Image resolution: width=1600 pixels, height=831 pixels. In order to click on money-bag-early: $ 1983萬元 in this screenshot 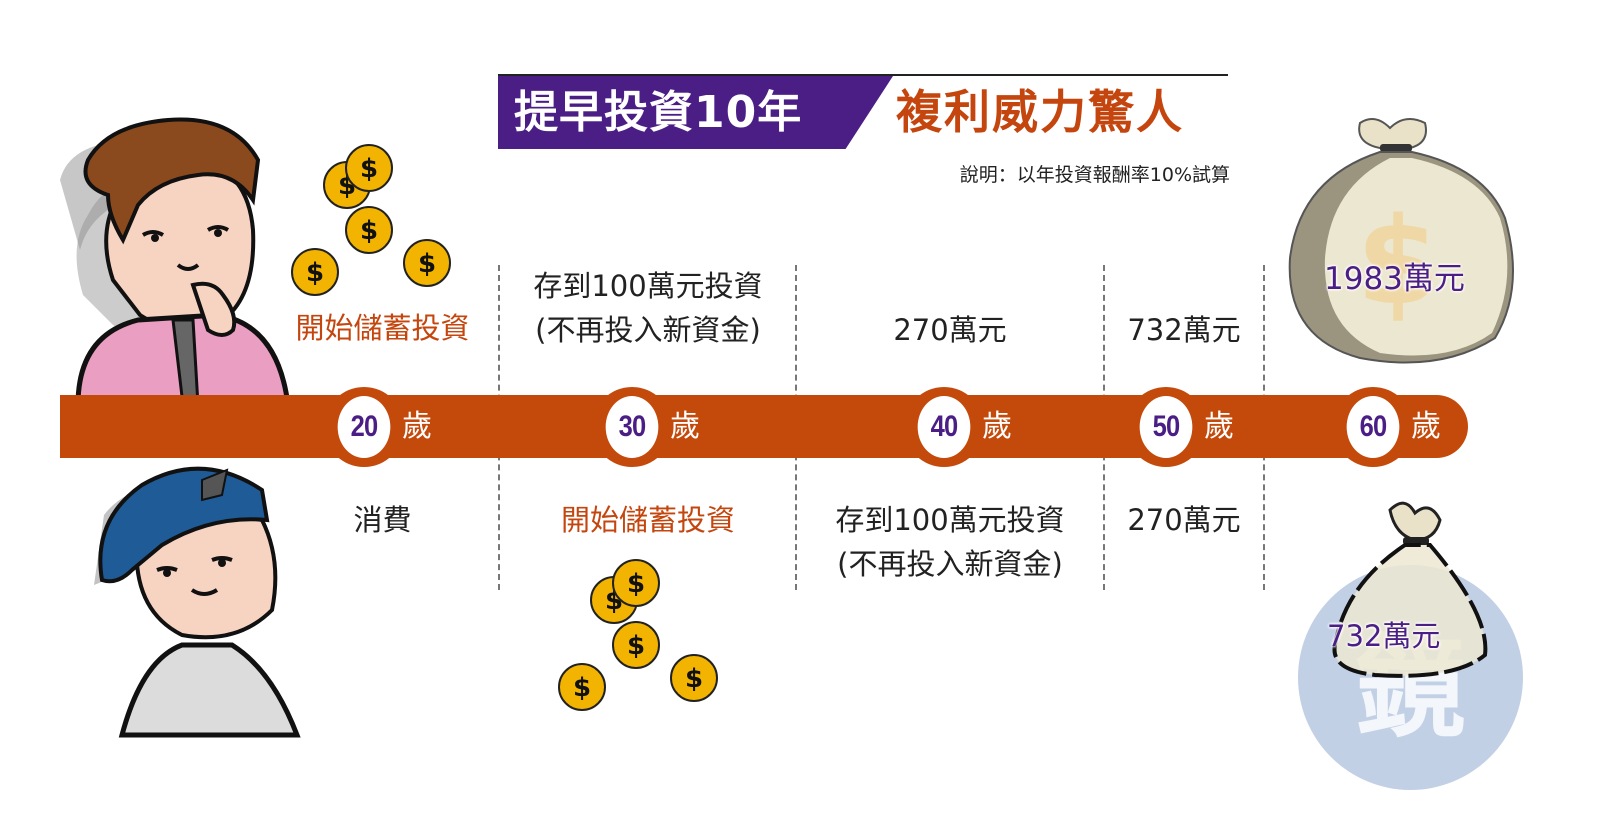, I will do `click(1400, 238)`.